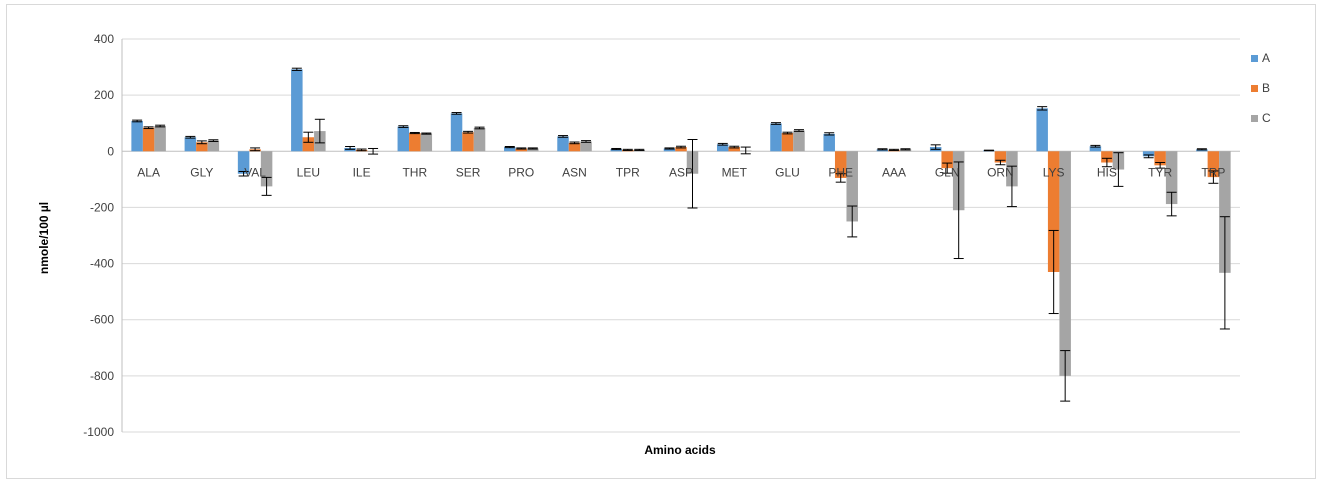 The height and width of the screenshot is (485, 1325). Describe the element at coordinates (735, 172) in the screenshot. I see `x-tick-label: MET` at that location.